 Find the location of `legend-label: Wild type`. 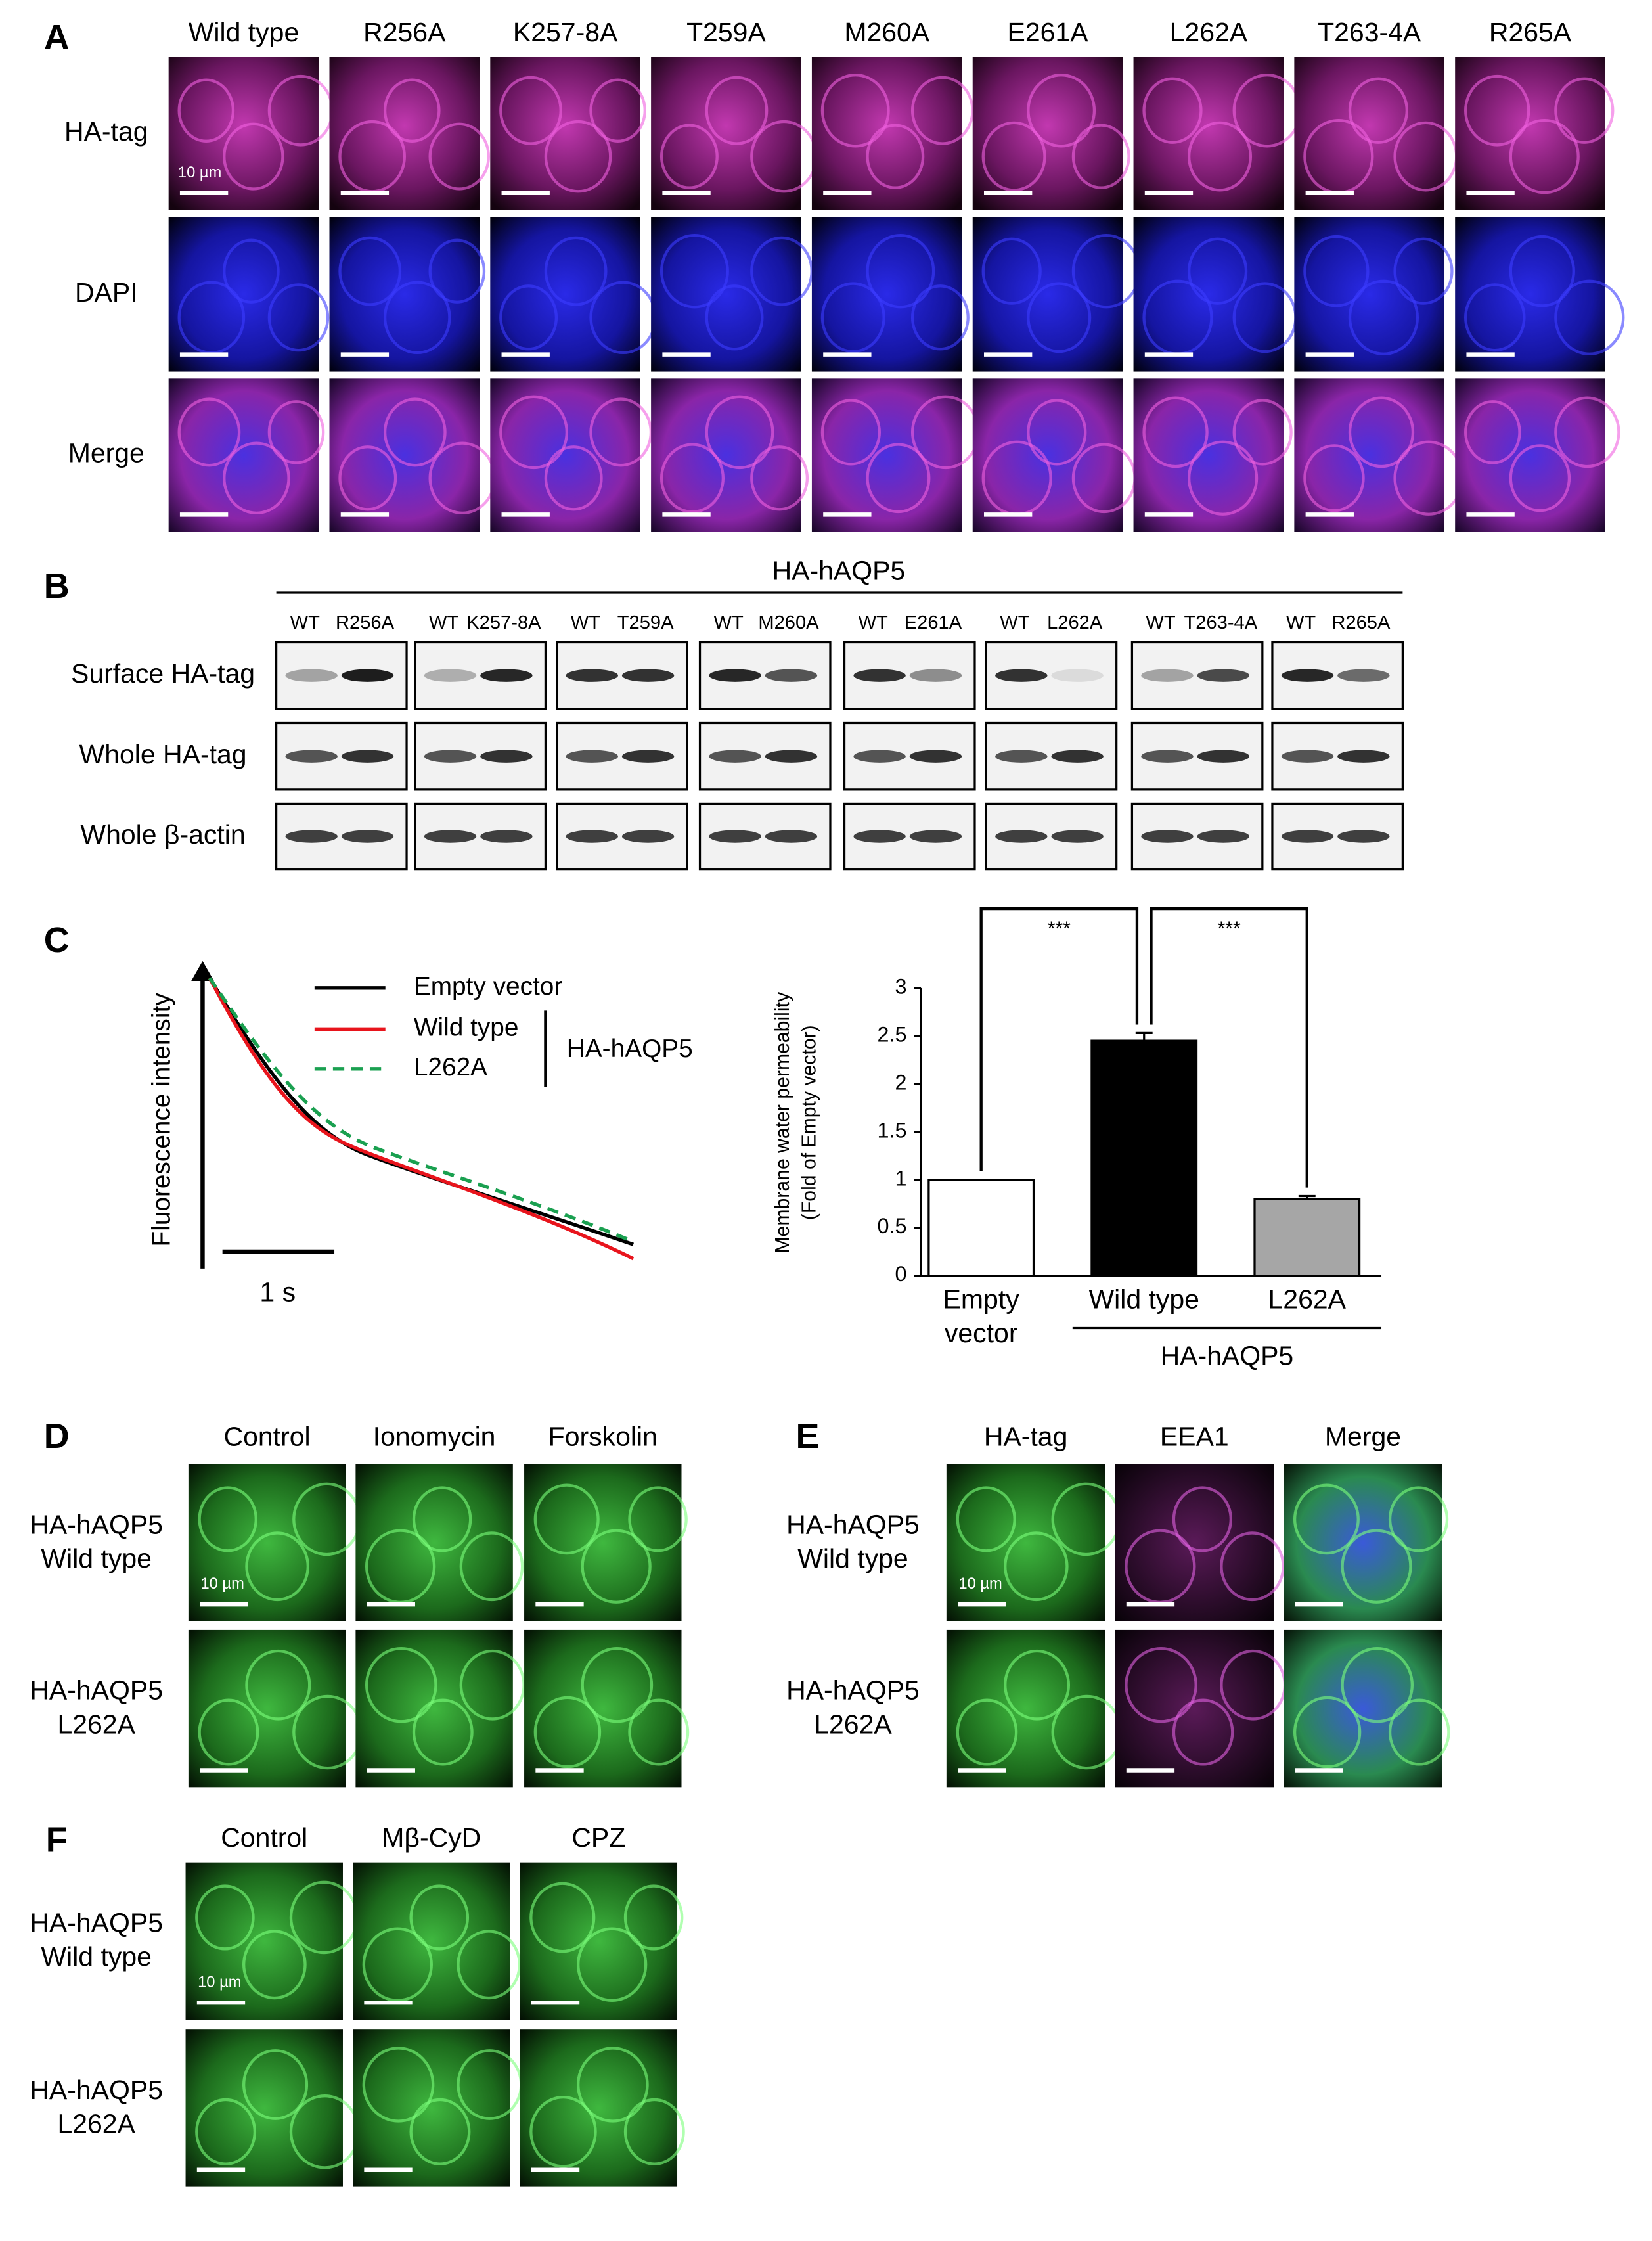

legend-label: Wild type is located at coordinates (466, 1028).